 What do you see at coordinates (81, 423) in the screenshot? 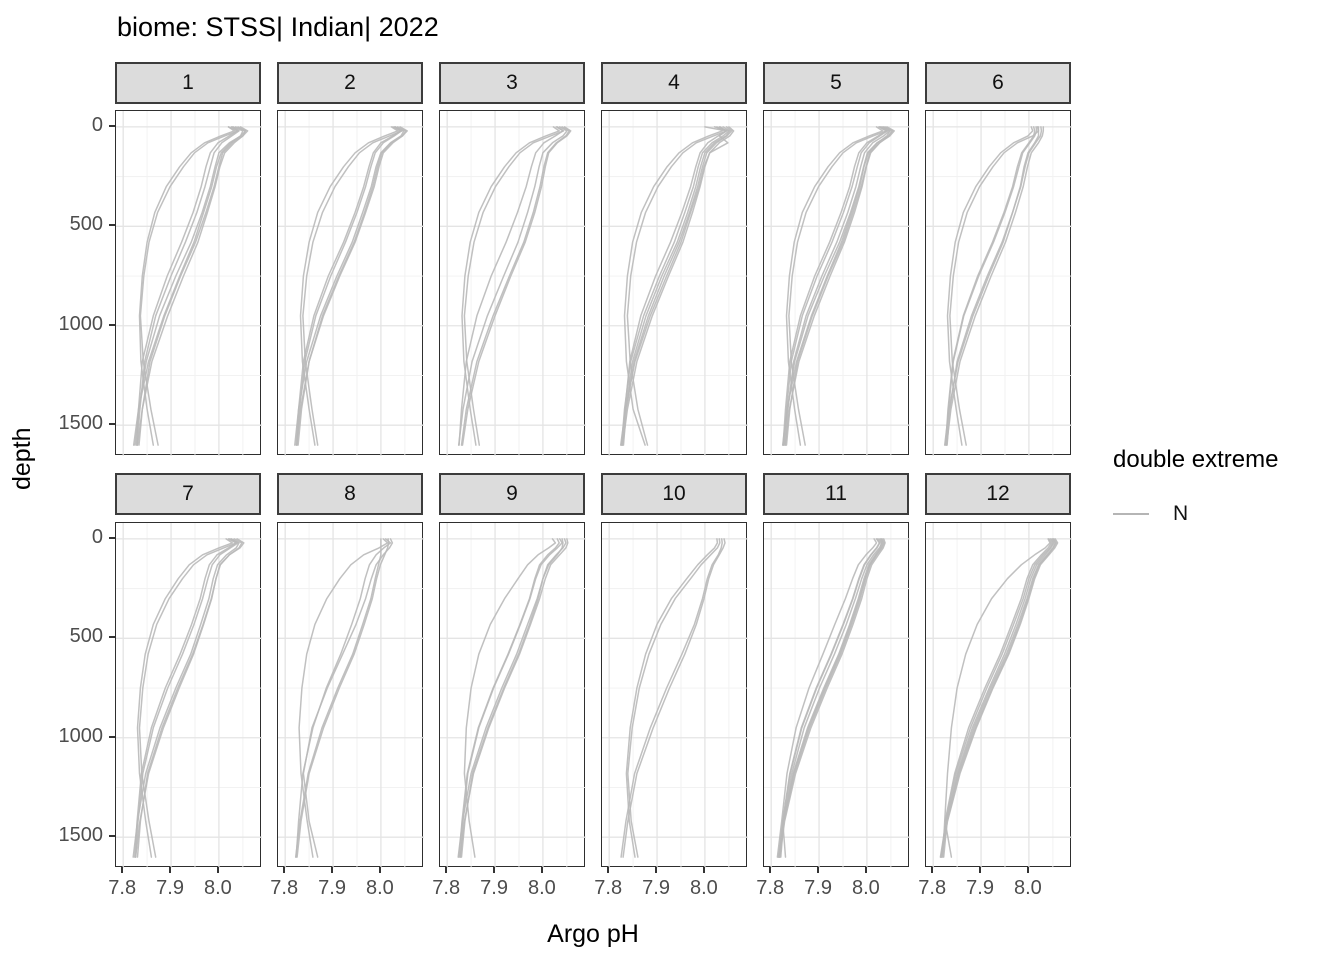
I see `y-tick-label: 1500` at bounding box center [81, 423].